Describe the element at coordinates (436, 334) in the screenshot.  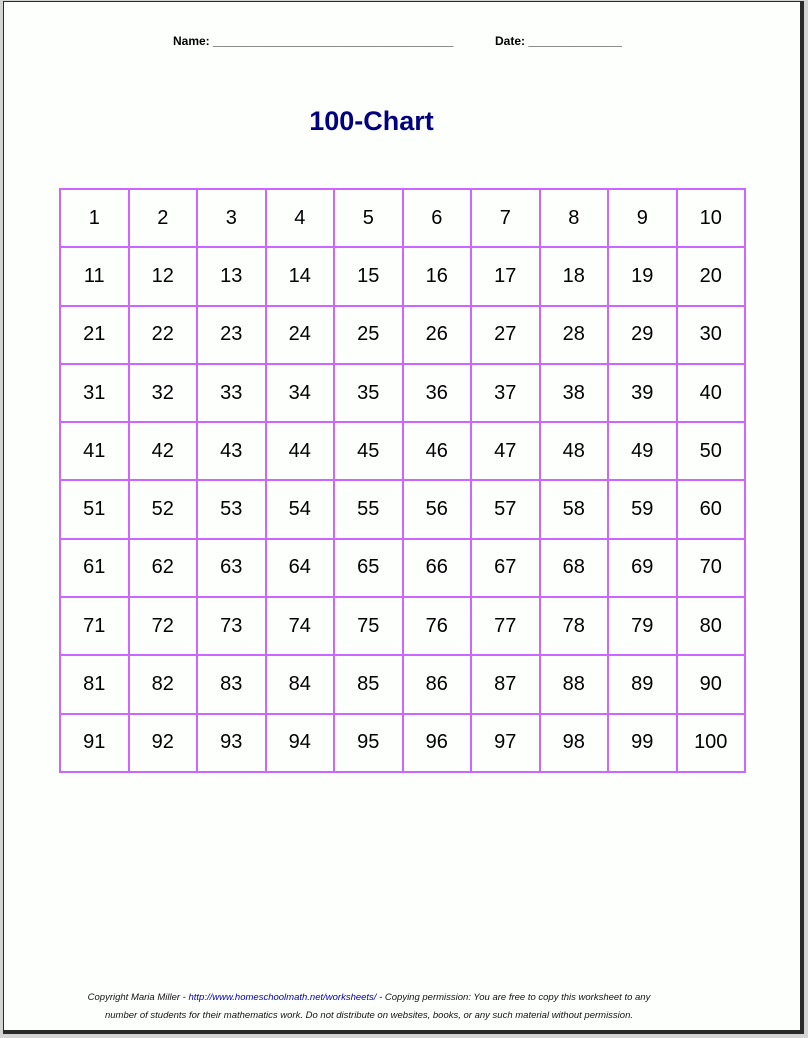
I see `grid-cell: 26` at that location.